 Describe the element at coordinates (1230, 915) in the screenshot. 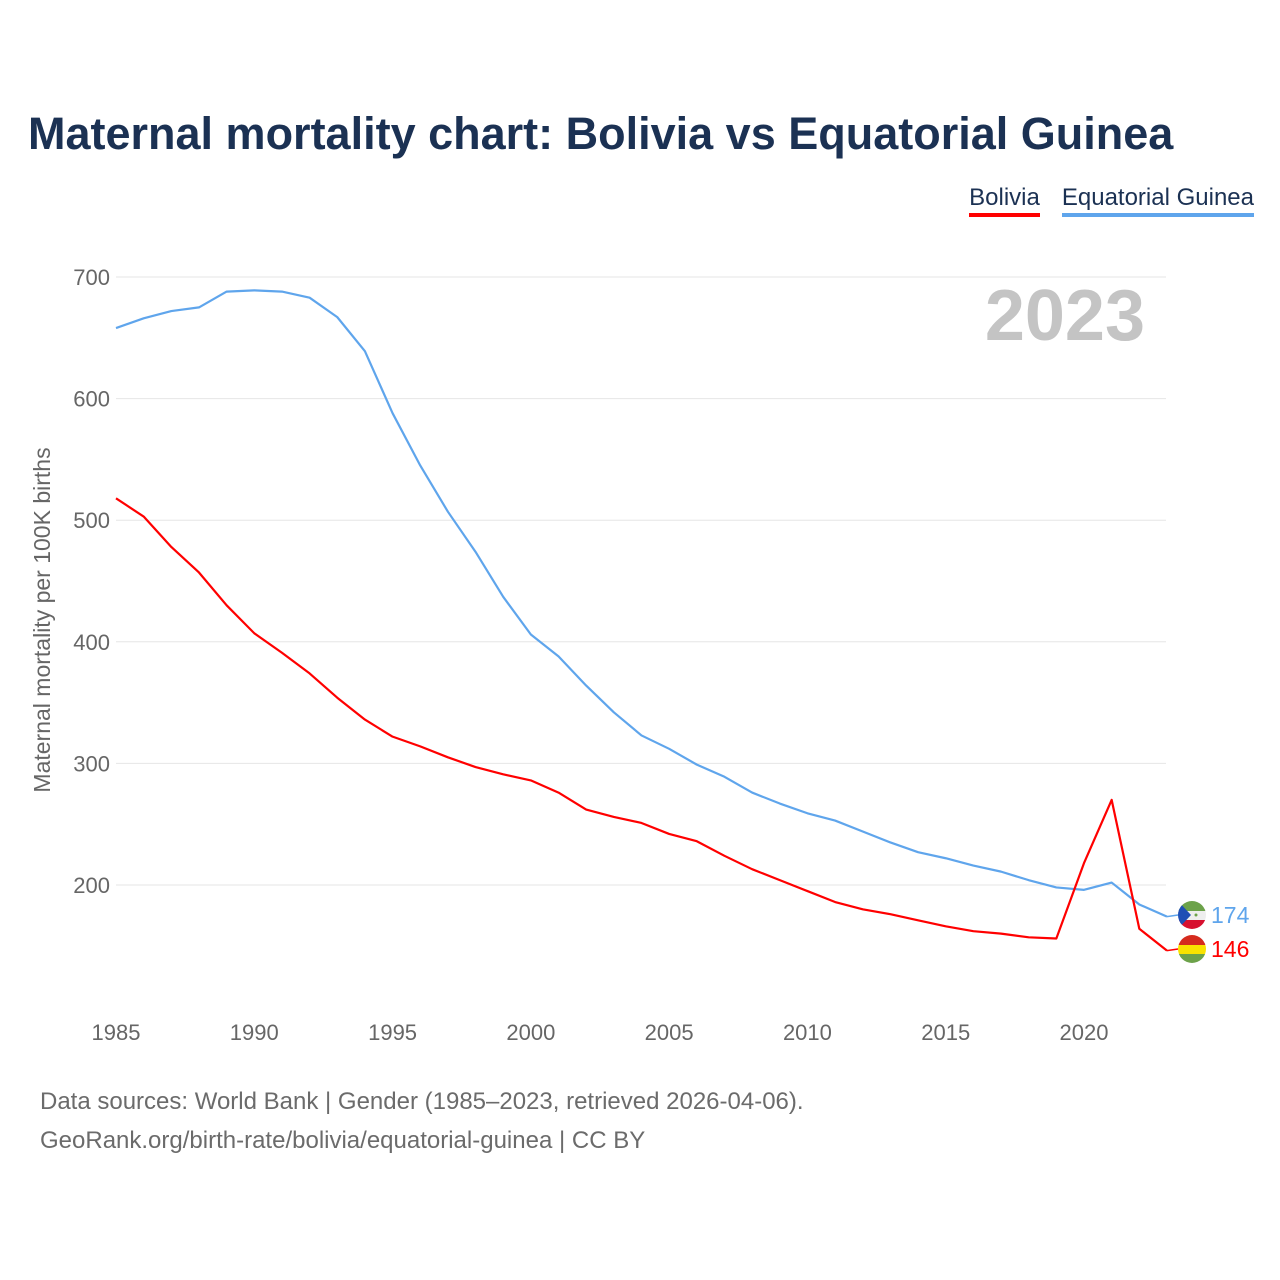

I see `end-value-label: 174` at that location.